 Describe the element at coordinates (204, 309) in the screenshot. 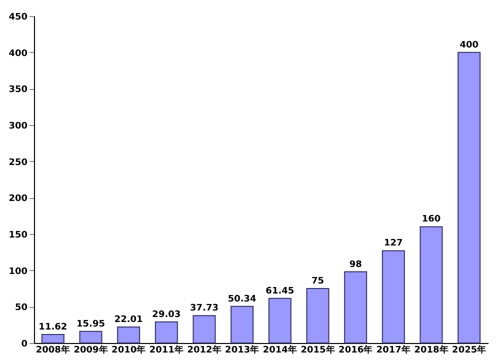

I see `data-label: 37.73` at that location.